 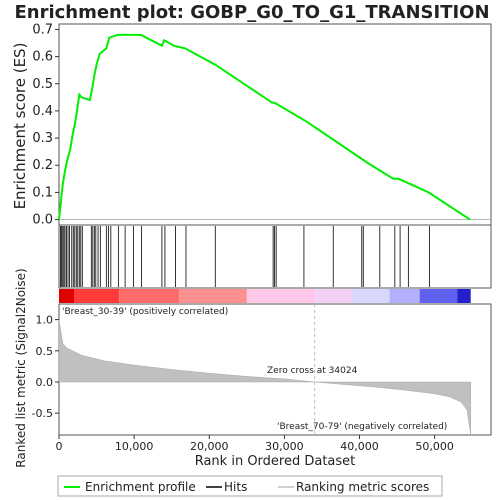 What do you see at coordinates (134, 446) in the screenshot?
I see `x-tick-label: 10,000` at bounding box center [134, 446].